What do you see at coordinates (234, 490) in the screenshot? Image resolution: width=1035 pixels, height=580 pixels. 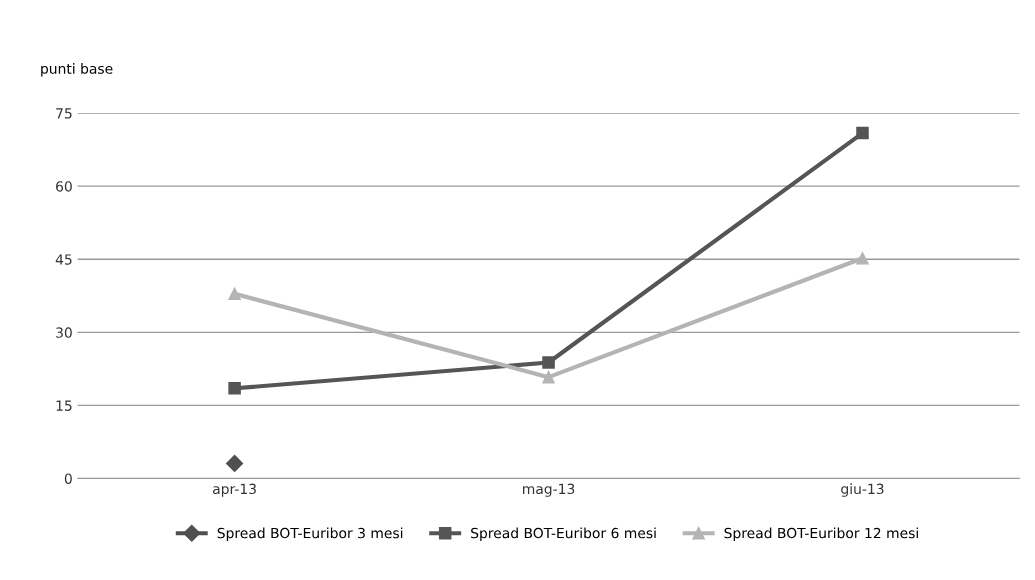 I see `x-tick-label: apr-13` at bounding box center [234, 490].